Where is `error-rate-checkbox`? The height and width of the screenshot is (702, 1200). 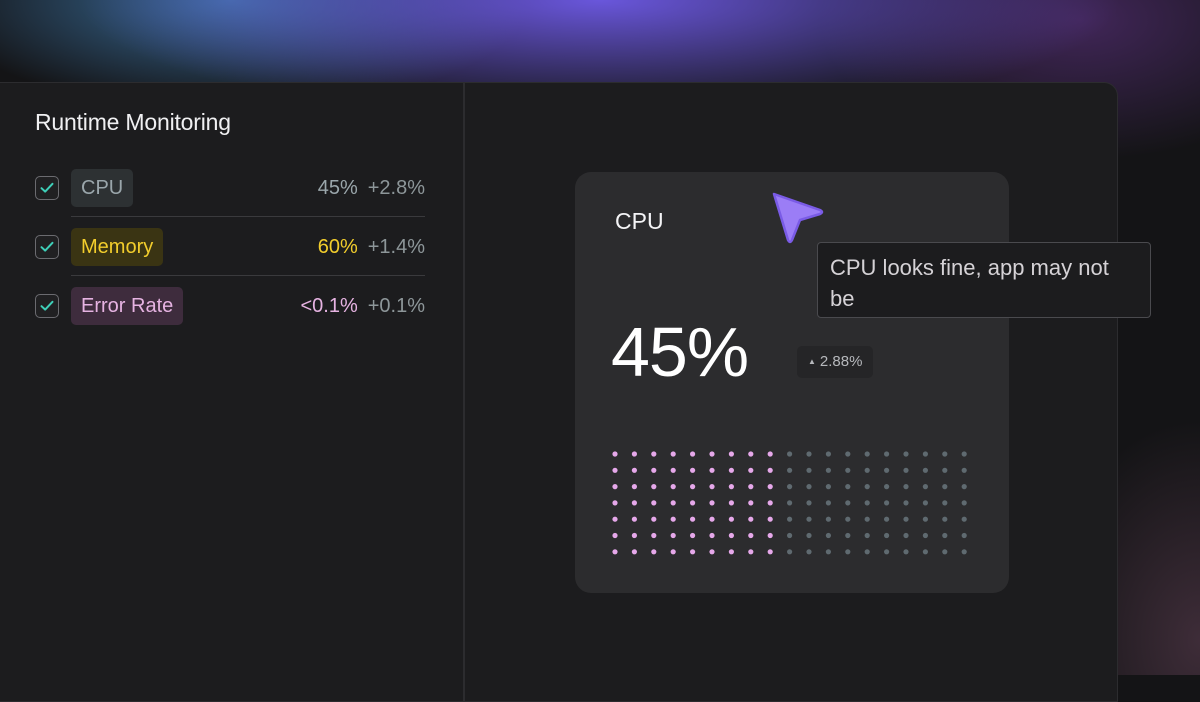 error-rate-checkbox is located at coordinates (47, 306).